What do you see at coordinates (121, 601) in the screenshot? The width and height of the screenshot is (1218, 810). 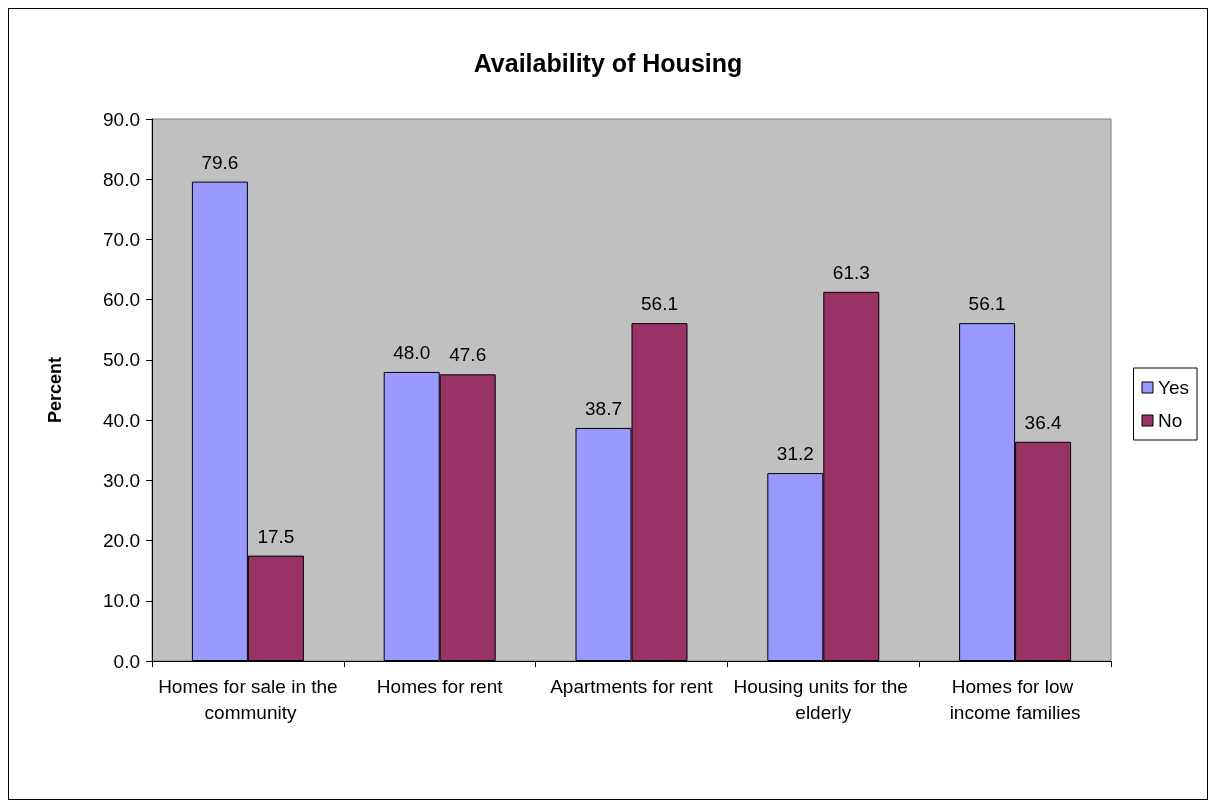 I see `y-tick-label: 10.0` at bounding box center [121, 601].